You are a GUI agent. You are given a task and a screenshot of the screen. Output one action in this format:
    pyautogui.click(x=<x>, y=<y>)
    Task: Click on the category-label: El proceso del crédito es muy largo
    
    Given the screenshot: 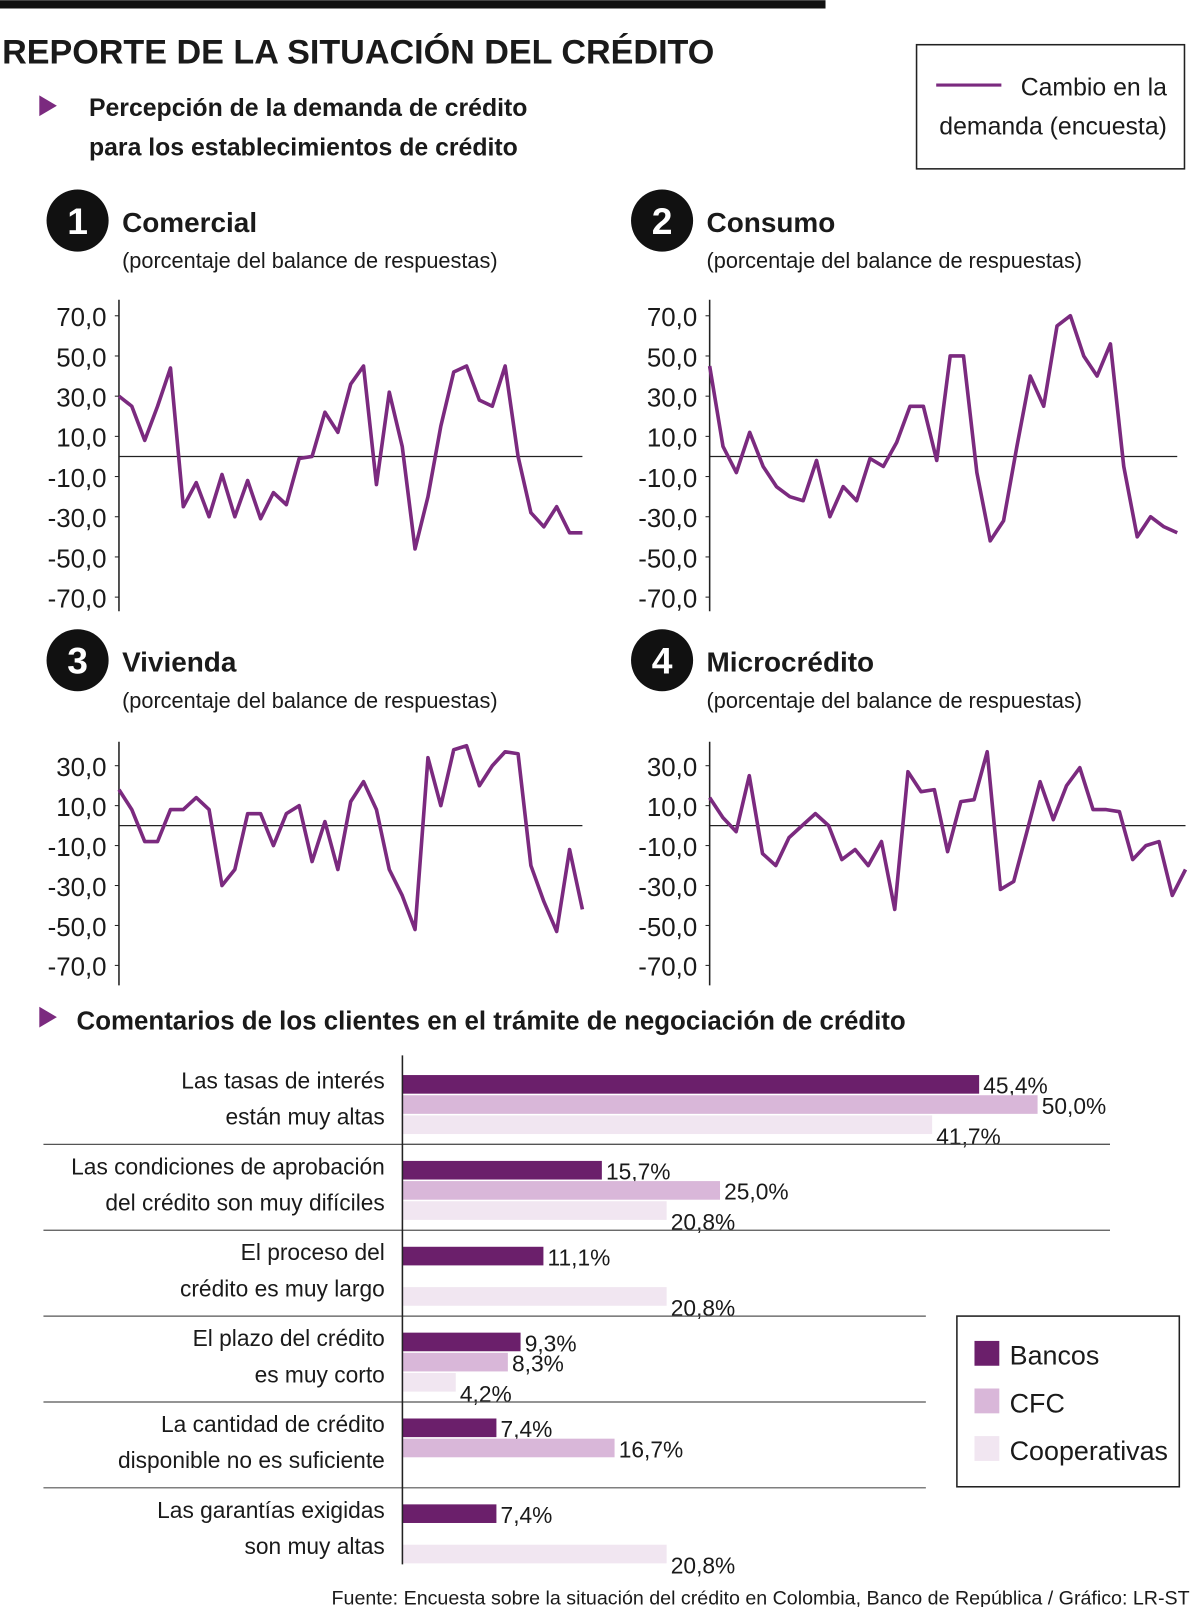 What is the action you would take?
    pyautogui.click(x=282, y=1270)
    